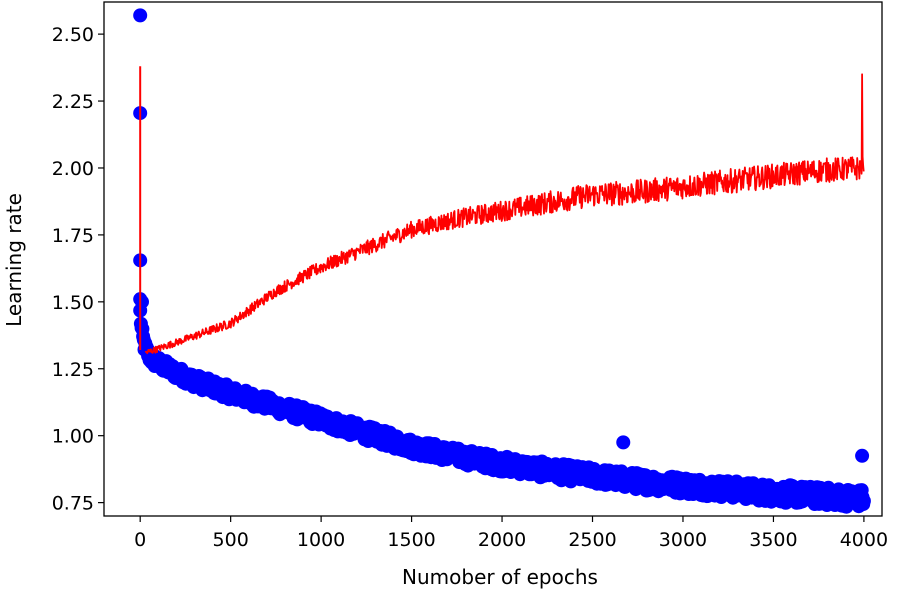 Image resolution: width=900 pixels, height=590 pixels. I want to click on y-tick-label: 1.25, so click(73, 370).